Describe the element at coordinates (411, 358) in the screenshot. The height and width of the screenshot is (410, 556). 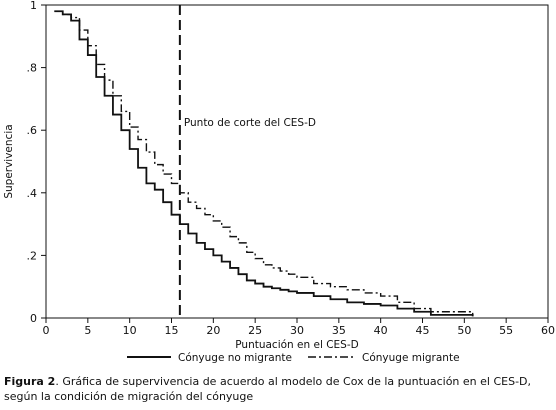
I see `legend-label-migrante: Cónyuge migrante` at that location.